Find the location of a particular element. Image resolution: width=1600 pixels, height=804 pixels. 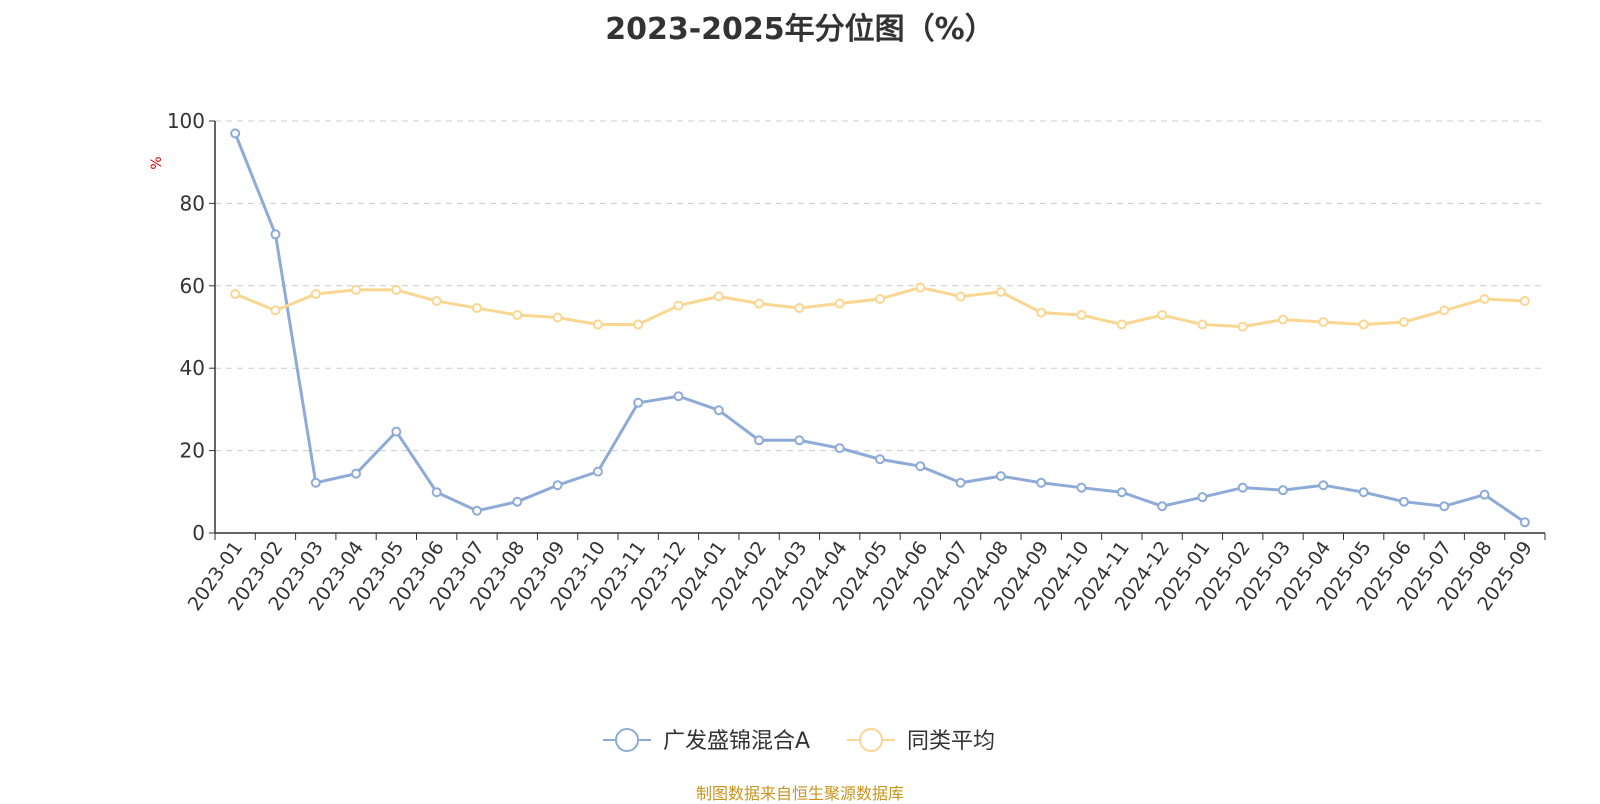

legend-label: 同类平均 is located at coordinates (951, 741).